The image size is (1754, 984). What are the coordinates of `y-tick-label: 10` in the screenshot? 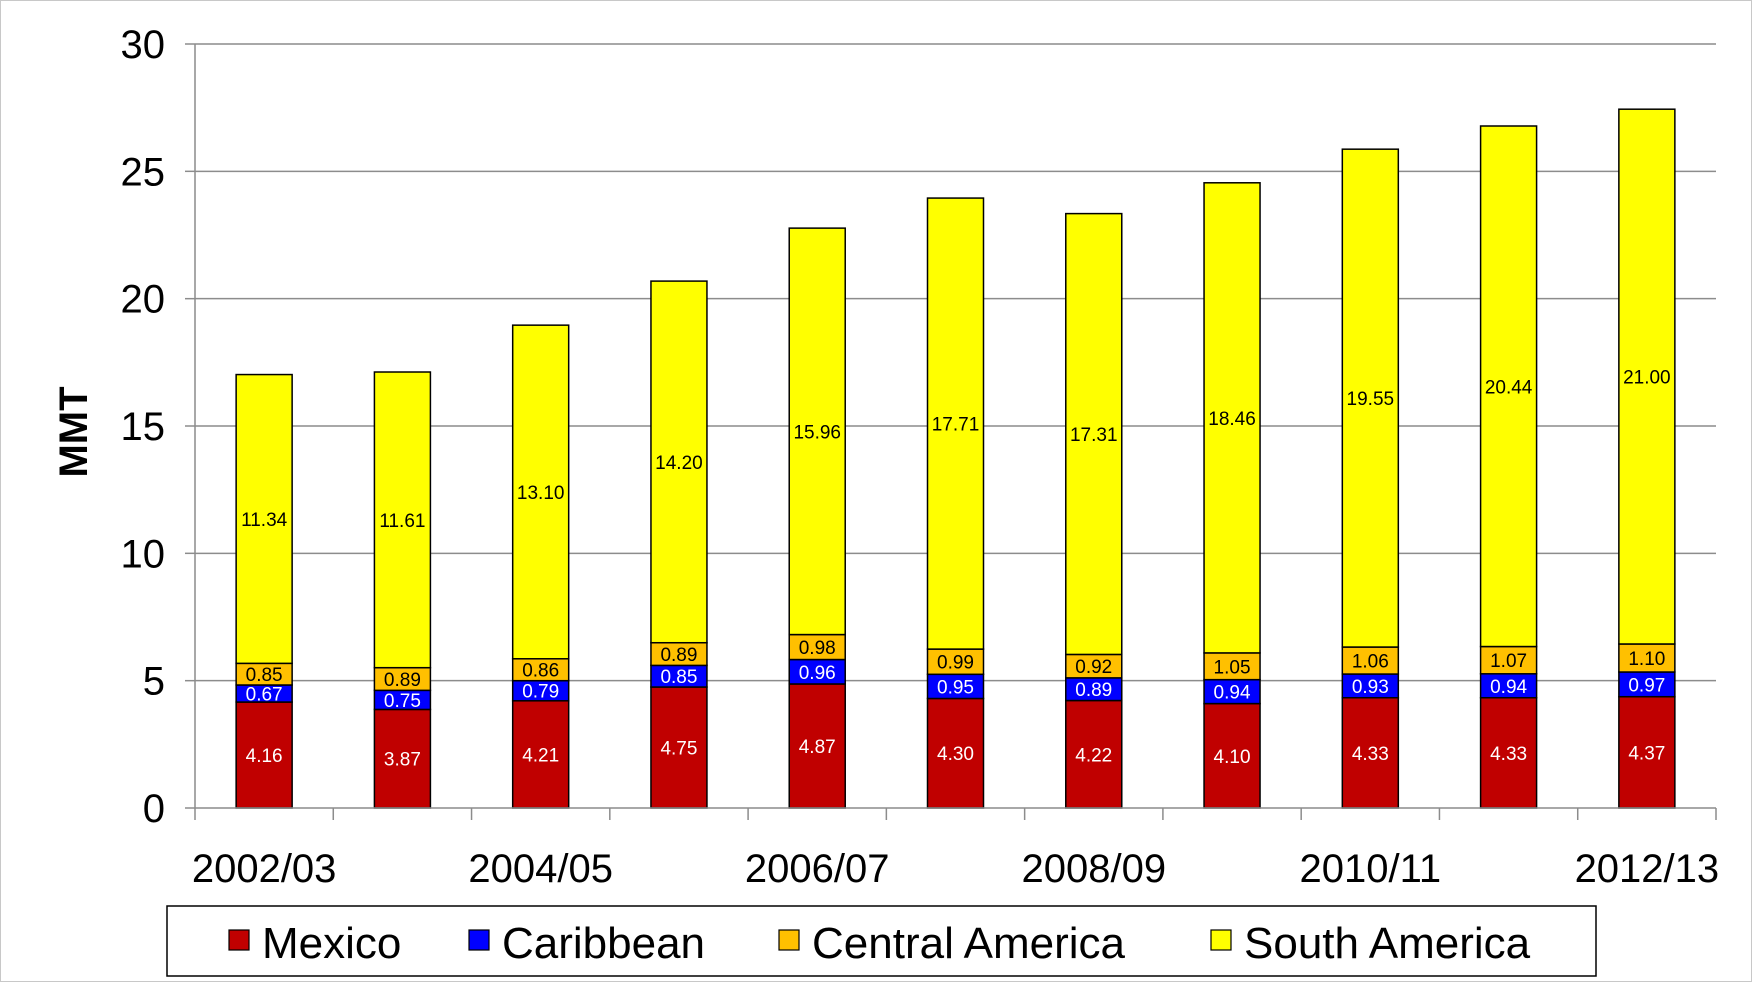 It's located at (143, 554).